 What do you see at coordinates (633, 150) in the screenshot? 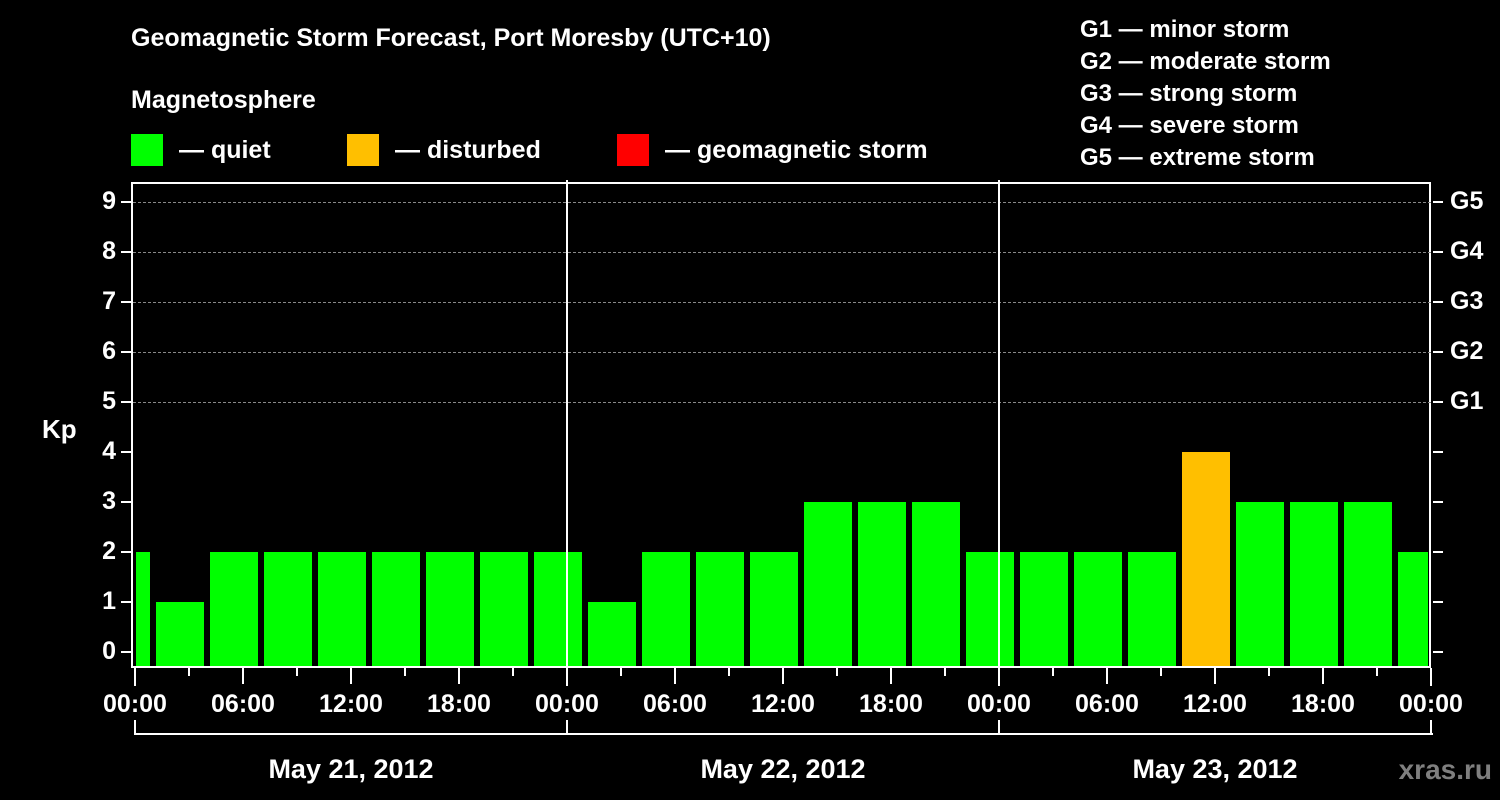
I see `legend-swatch-storm` at bounding box center [633, 150].